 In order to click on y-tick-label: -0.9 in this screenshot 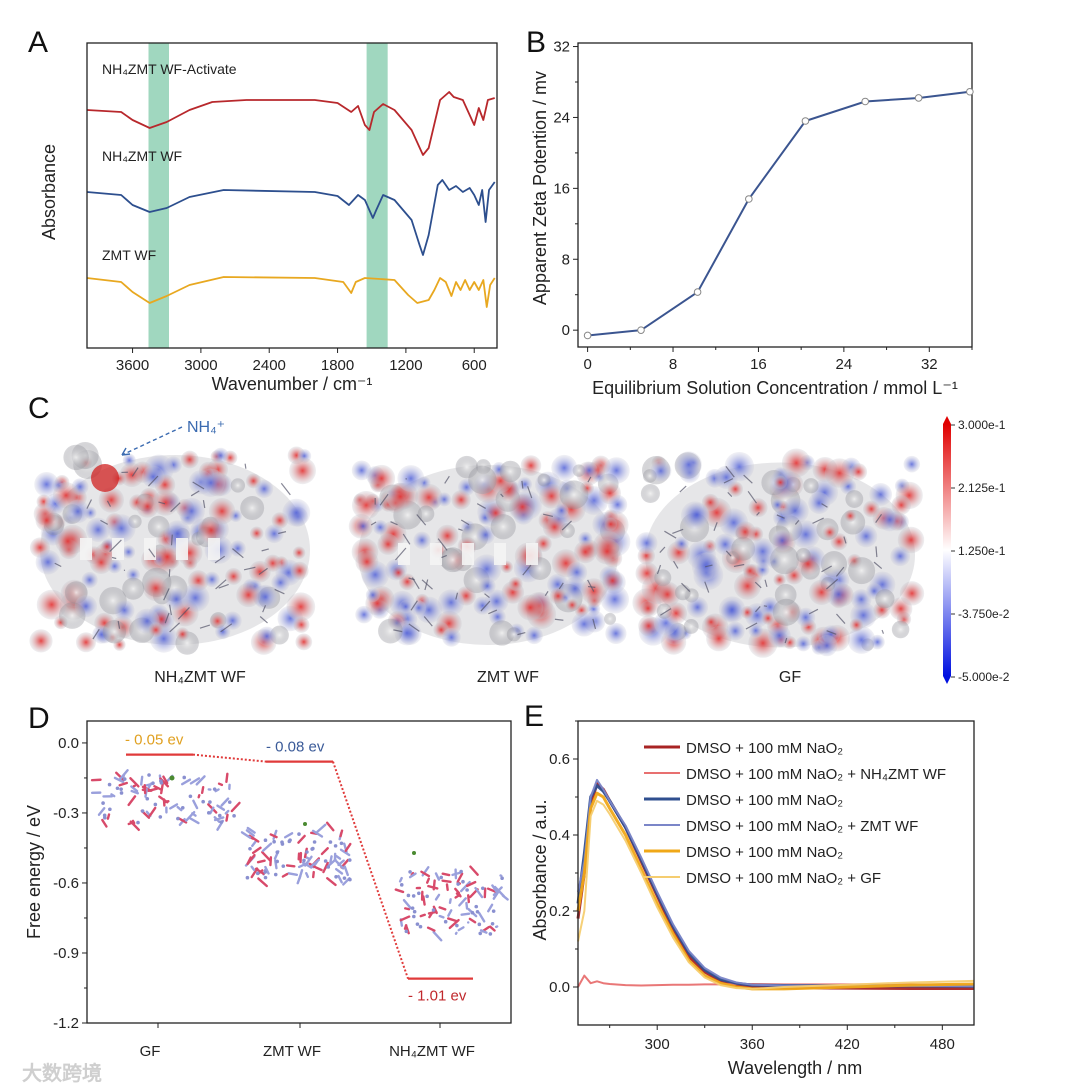, I will do `click(66, 953)`.